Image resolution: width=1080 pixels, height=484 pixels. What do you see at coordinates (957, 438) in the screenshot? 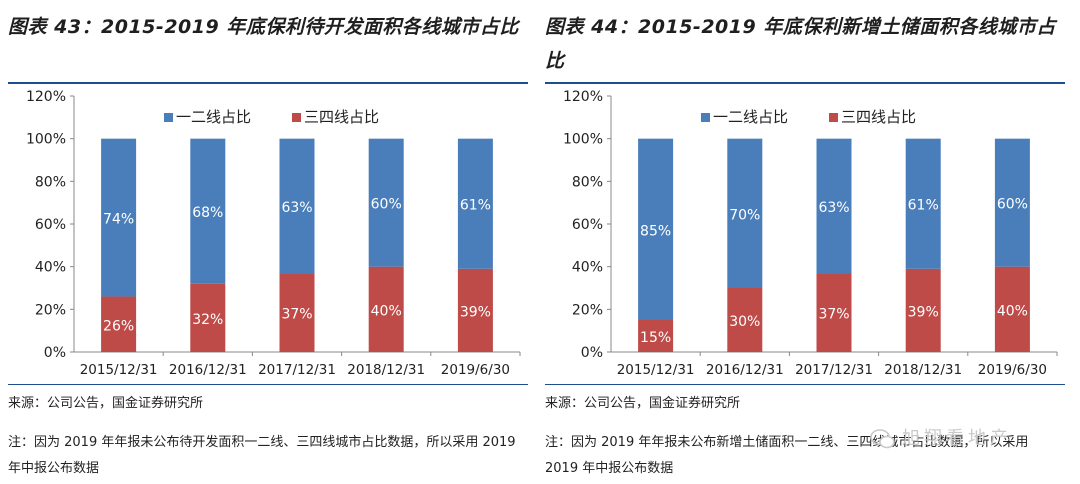
I see `watermark-text: 旭翔看地产` at bounding box center [957, 438].